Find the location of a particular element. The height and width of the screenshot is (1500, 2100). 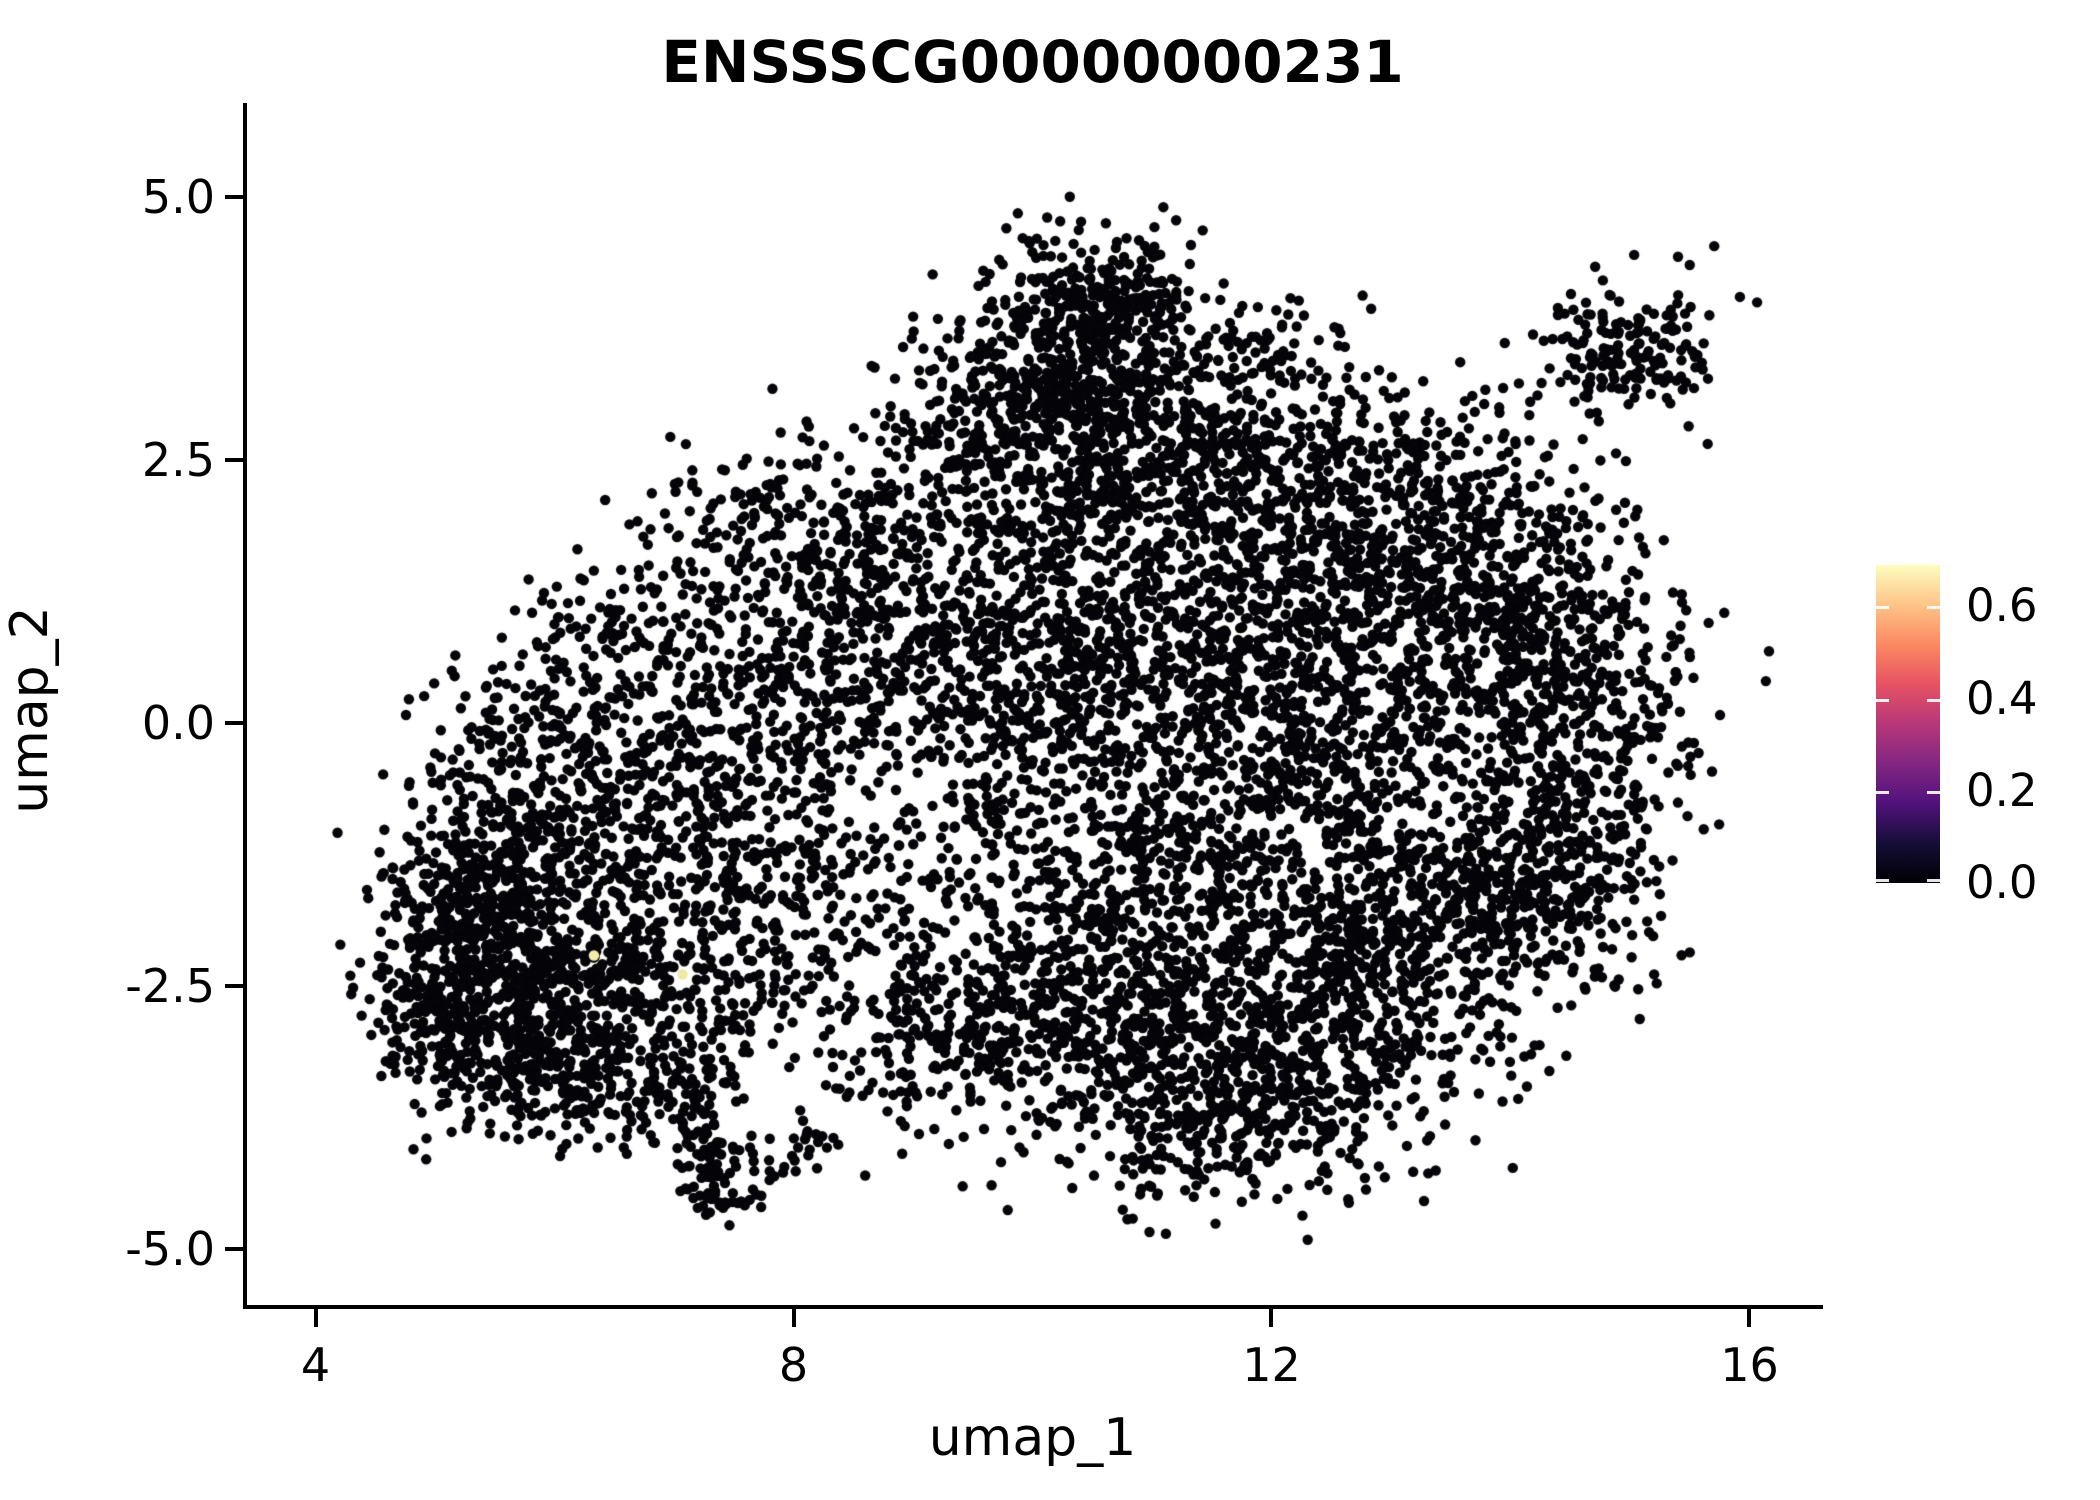

y-axis-tick-label: -5.0 is located at coordinates (170, 1249).